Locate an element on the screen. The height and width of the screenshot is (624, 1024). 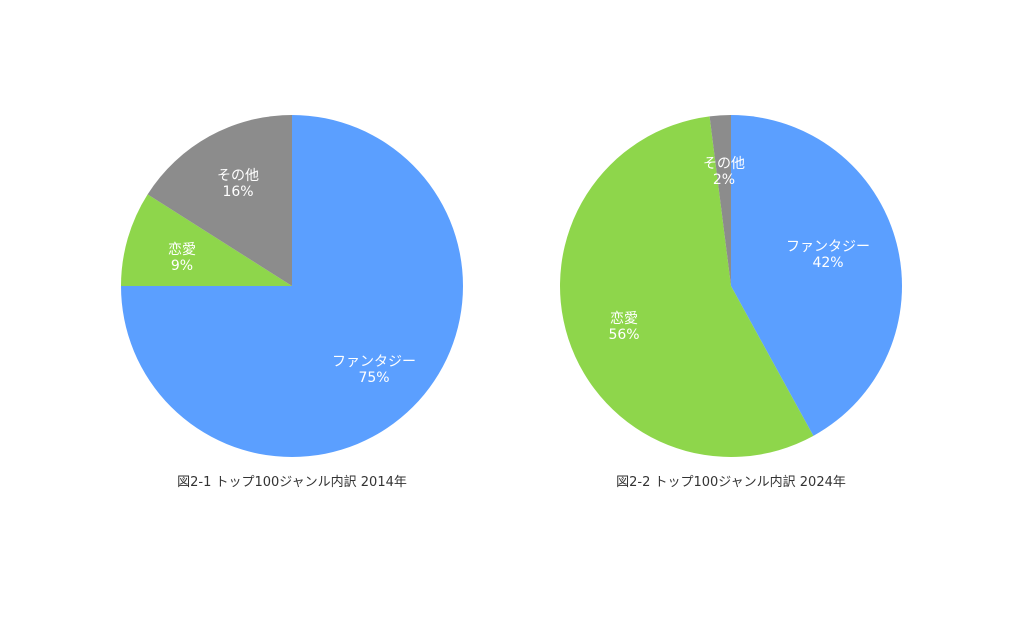
chart-title: 図2-2 トップ100ジャンル内訳 2024年 is located at coordinates (731, 482).